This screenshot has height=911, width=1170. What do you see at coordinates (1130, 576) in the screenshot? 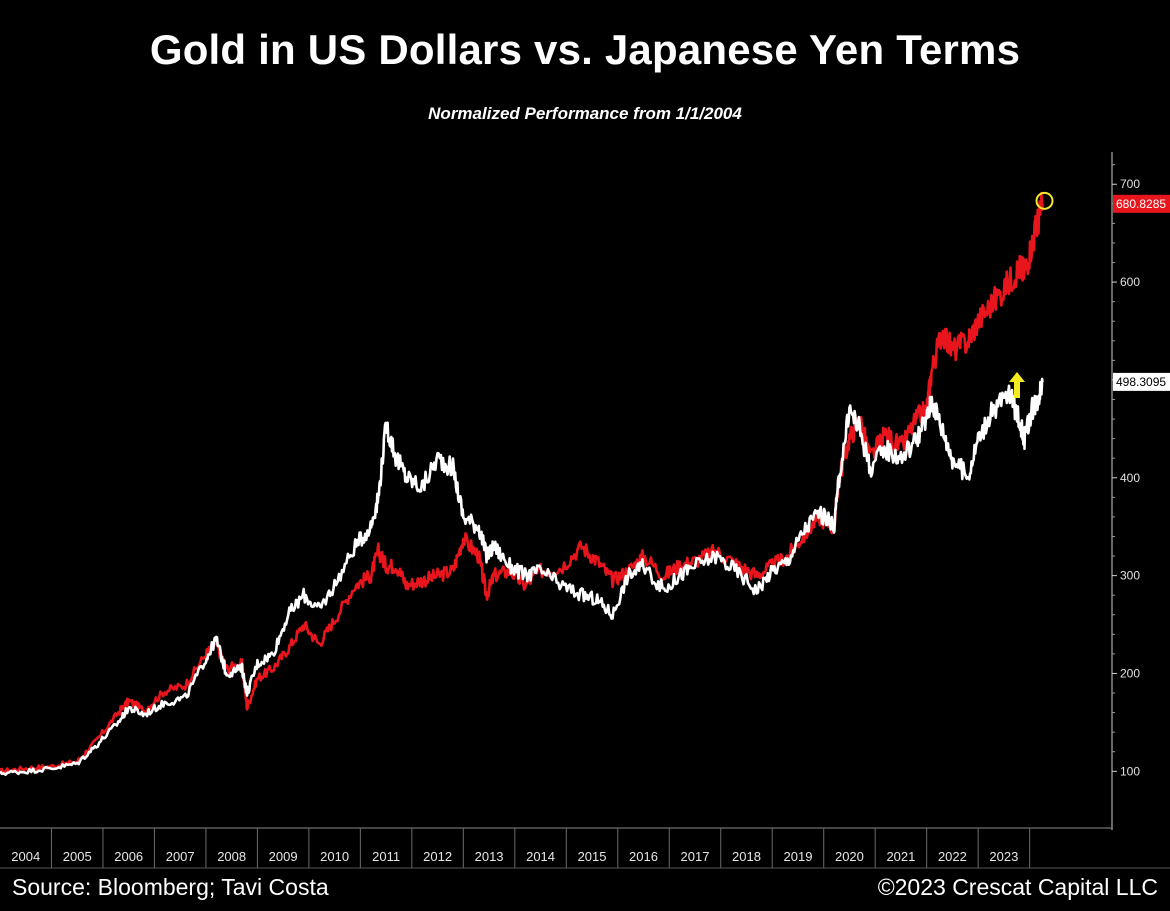
I see `y-tick-label: 300` at bounding box center [1130, 576].